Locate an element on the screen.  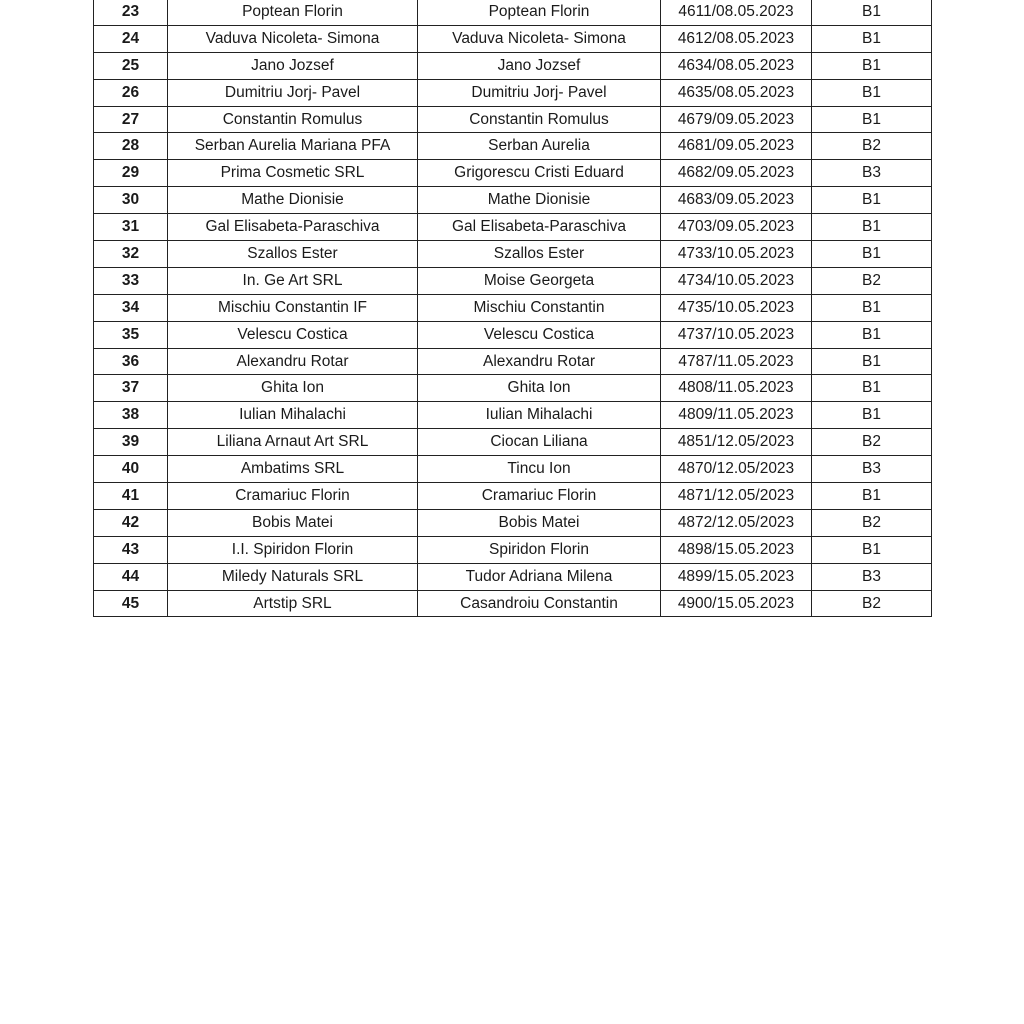
person-cell: Jano Jozsef is located at coordinates (539, 65).